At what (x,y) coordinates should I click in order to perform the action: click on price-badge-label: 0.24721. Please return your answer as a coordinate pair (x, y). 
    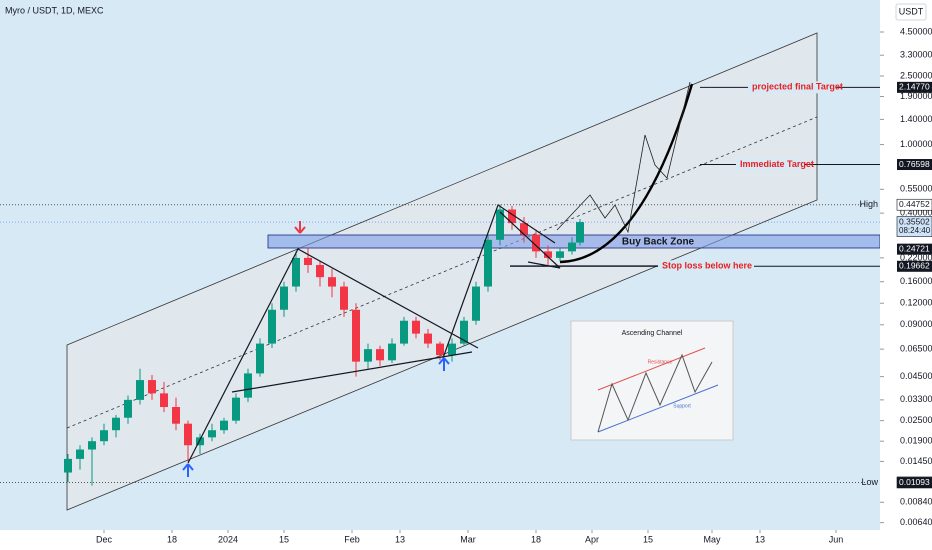
    Looking at the image, I should click on (914, 248).